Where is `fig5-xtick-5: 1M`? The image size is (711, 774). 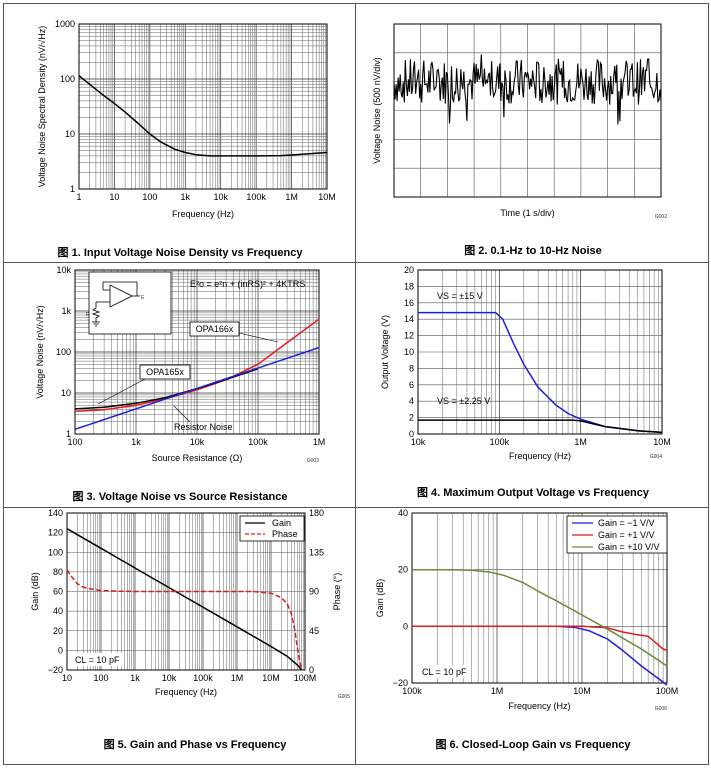 fig5-xtick-5: 1M is located at coordinates (237, 678).